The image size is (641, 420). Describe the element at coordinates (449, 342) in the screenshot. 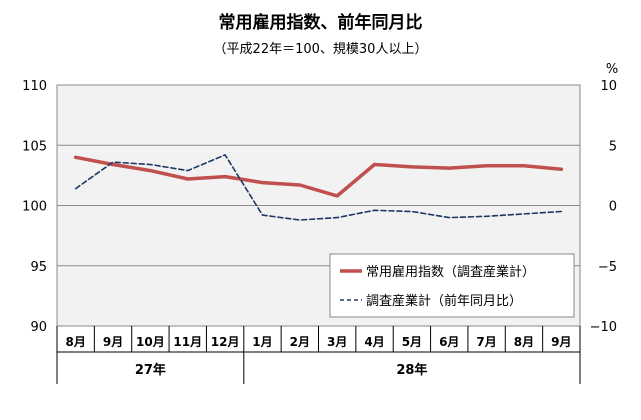

I see `category-label: 6月` at that location.